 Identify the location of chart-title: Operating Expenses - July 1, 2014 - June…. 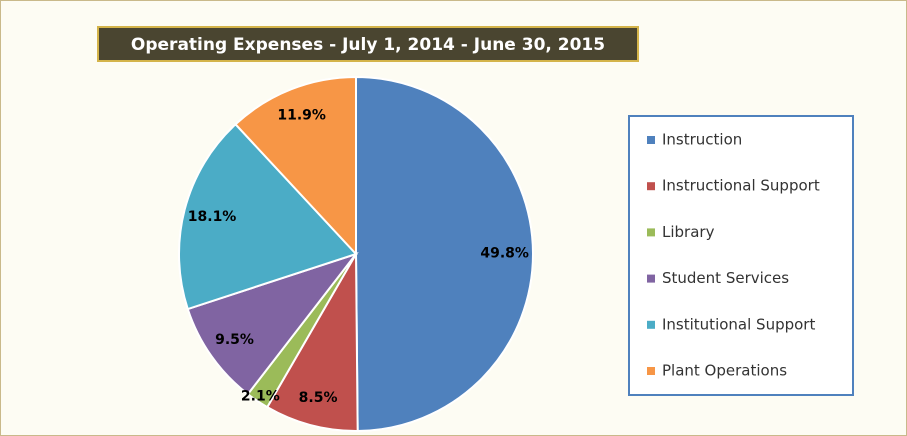
(368, 45).